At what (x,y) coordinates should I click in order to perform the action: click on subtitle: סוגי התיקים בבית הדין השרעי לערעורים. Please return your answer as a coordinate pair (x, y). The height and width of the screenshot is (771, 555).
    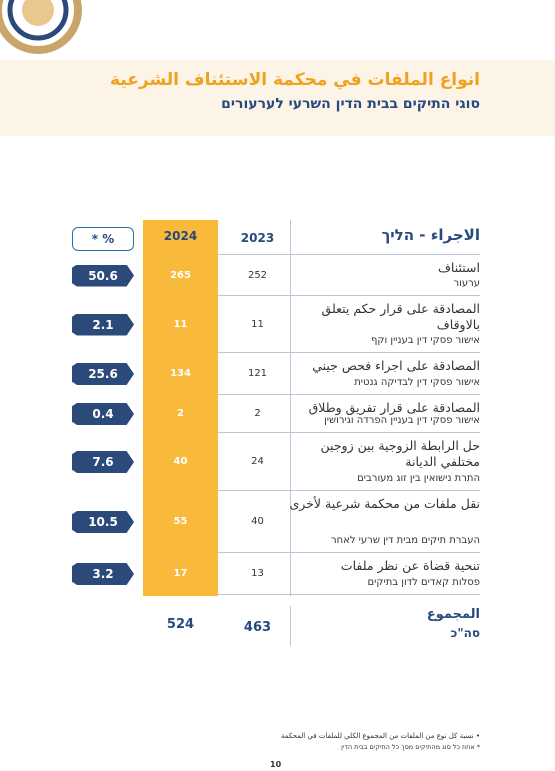
    Looking at the image, I should click on (350, 104).